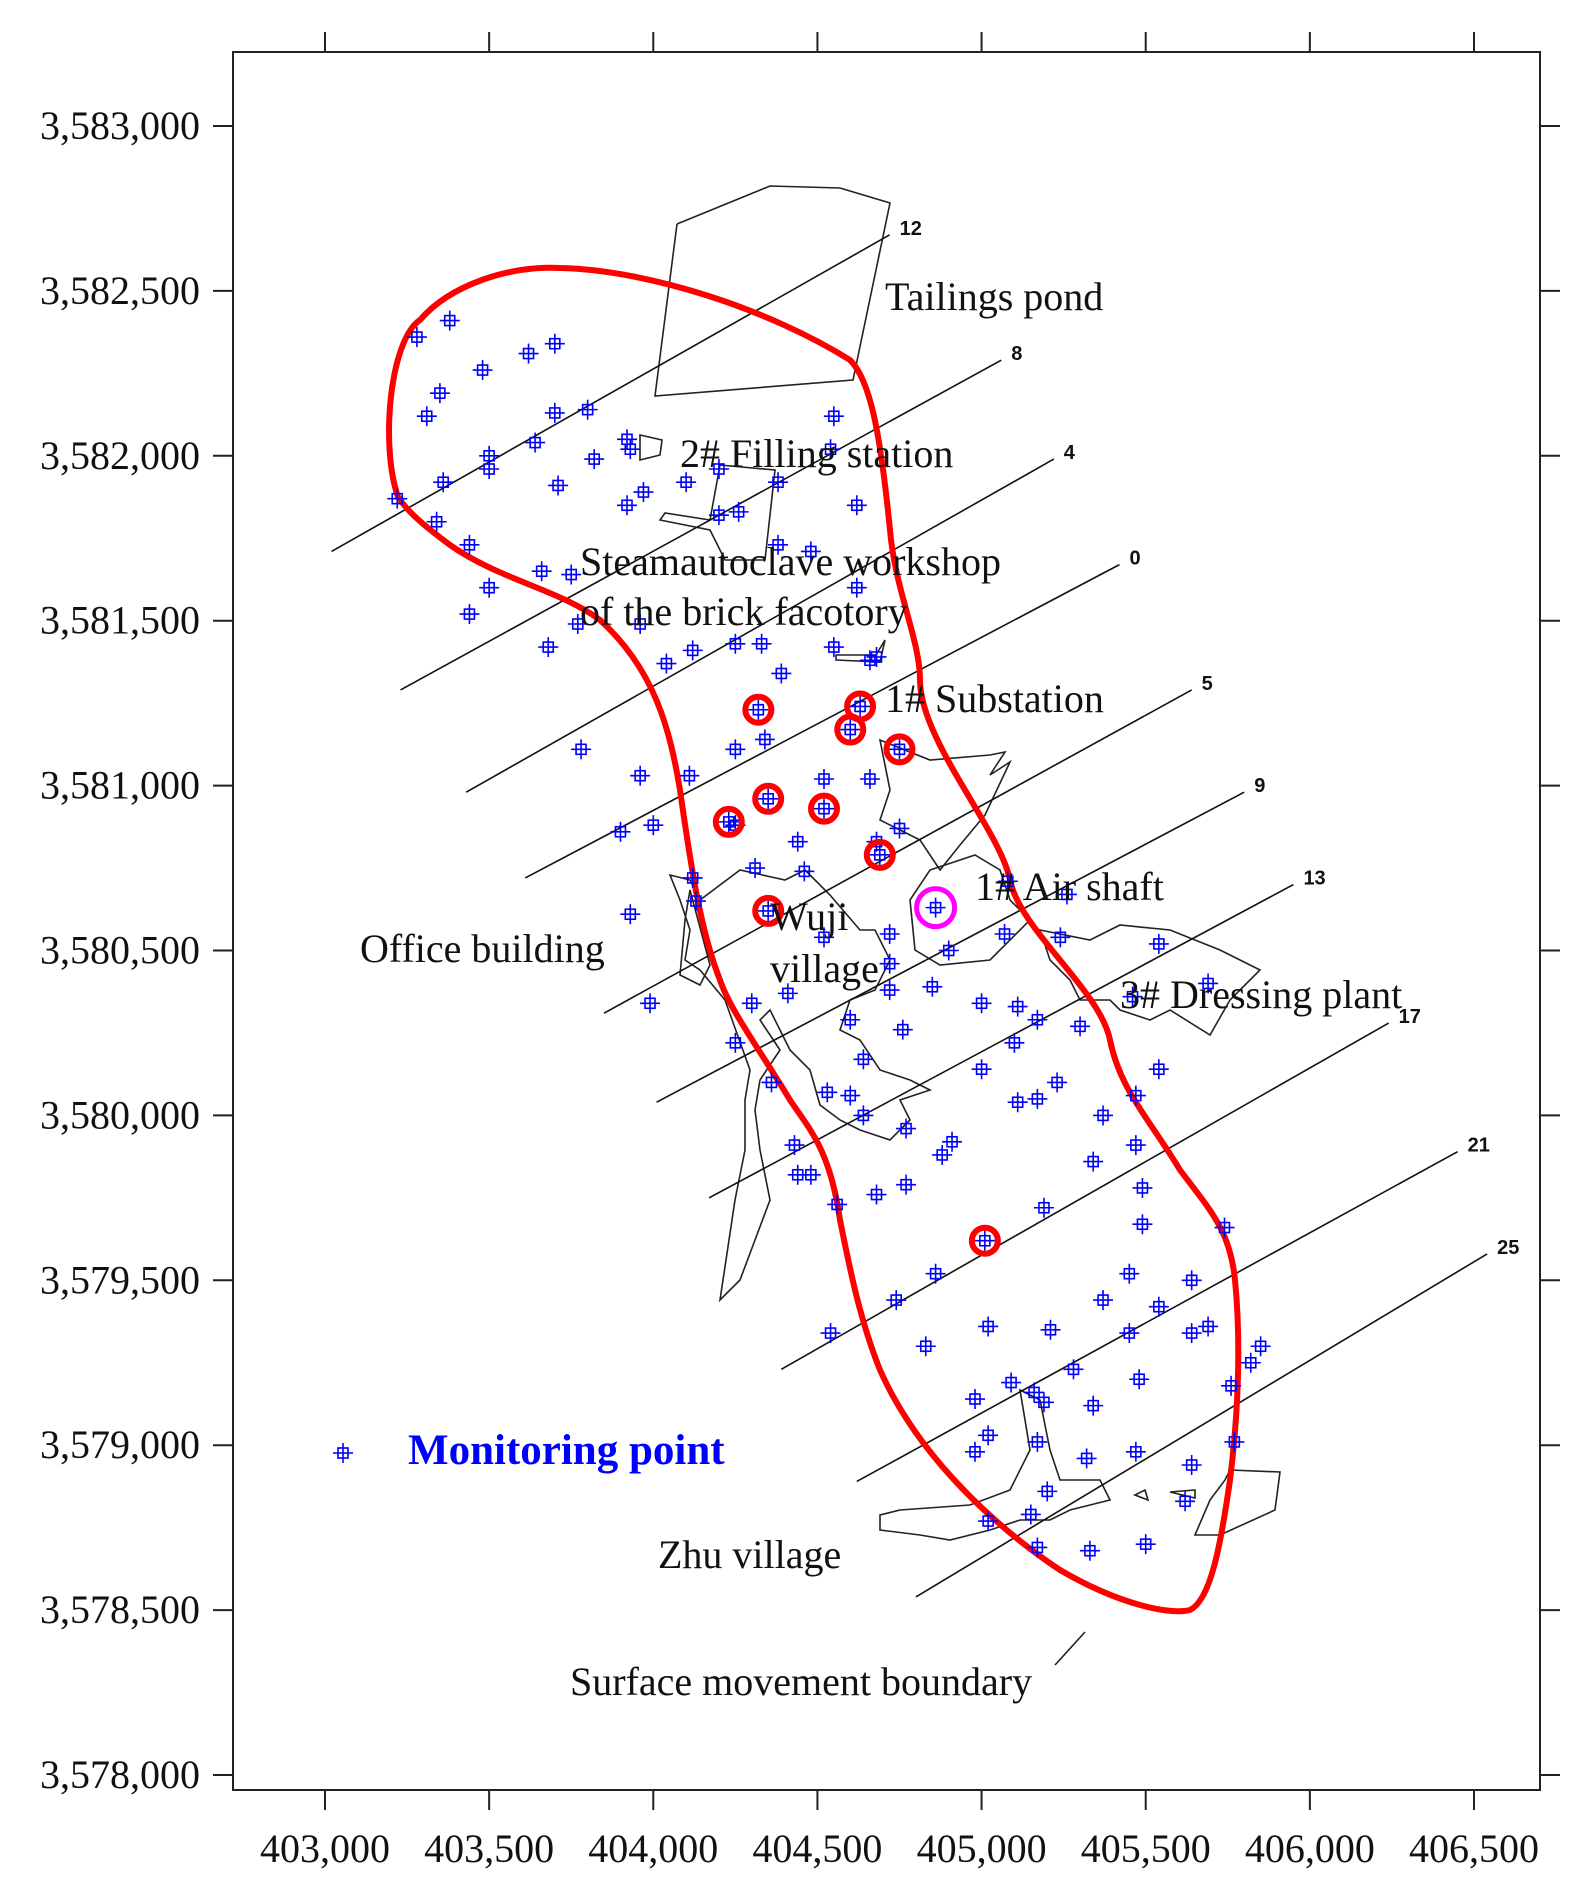 The height and width of the screenshot is (1889, 1595). What do you see at coordinates (1259, 786) in the screenshot?
I see `survey-line-label: 9` at bounding box center [1259, 786].